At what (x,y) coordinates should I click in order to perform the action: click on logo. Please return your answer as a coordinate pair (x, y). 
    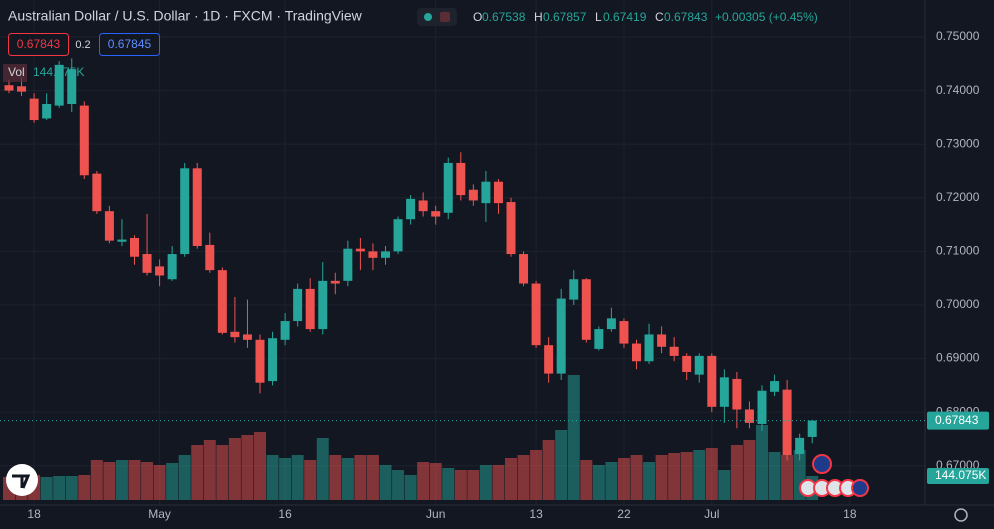
    Looking at the image, I should click on (22, 480).